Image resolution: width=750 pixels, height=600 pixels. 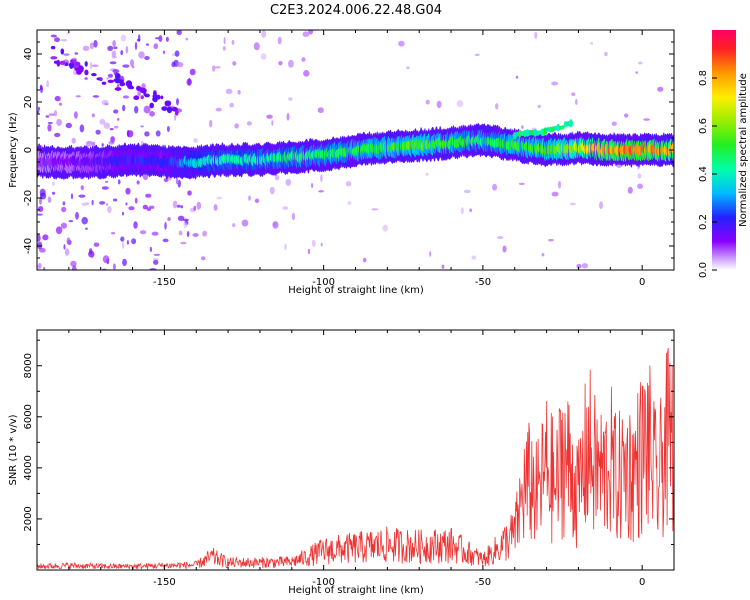 What do you see at coordinates (703, 78) in the screenshot?
I see `colorbar-tick-label: 0.8` at bounding box center [703, 78].